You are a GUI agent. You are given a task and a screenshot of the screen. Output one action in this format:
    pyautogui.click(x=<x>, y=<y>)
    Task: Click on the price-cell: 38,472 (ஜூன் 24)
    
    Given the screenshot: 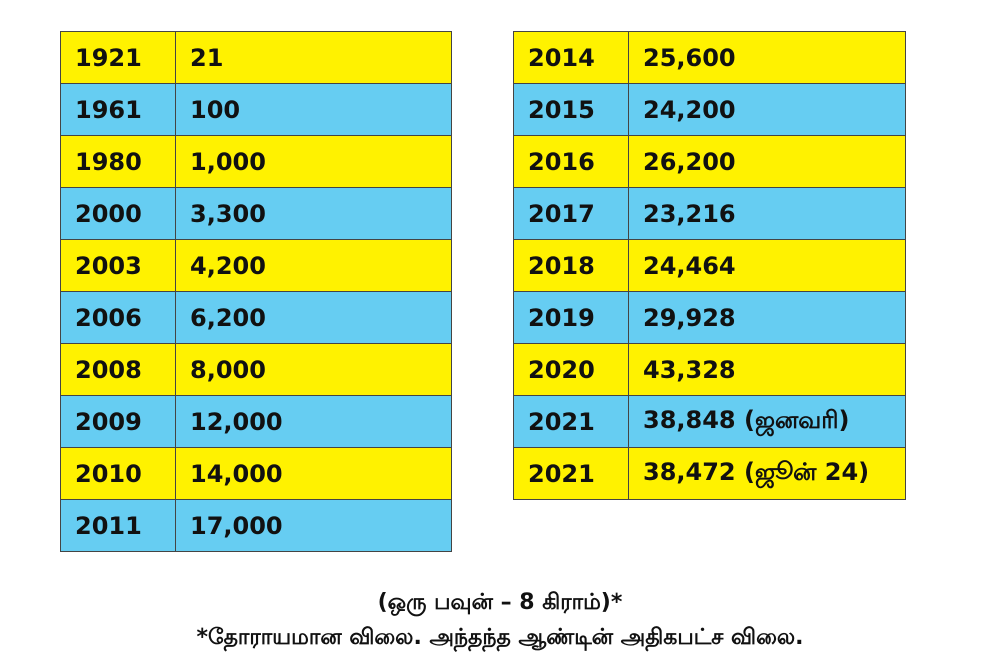 What is the action you would take?
    pyautogui.click(x=767, y=473)
    